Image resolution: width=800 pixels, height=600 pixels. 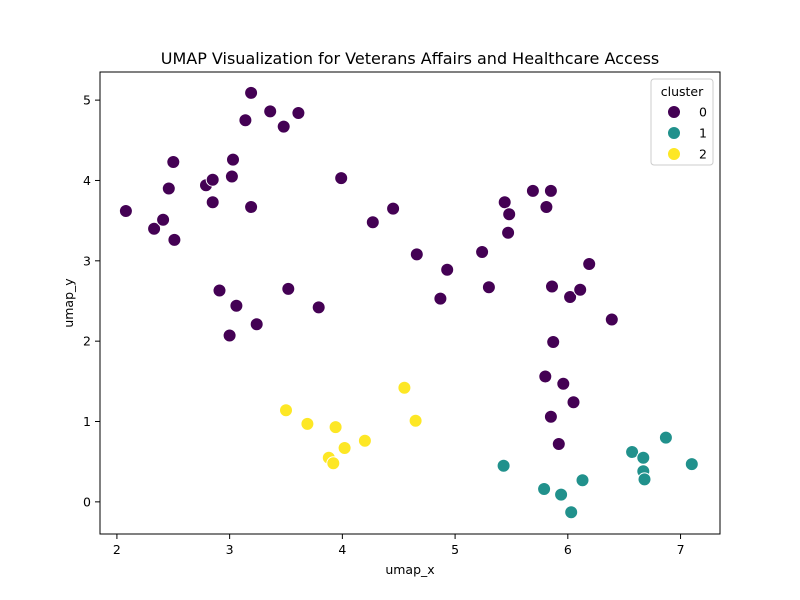 What do you see at coordinates (117, 549) in the screenshot?
I see `x-tick-label: 2` at bounding box center [117, 549].